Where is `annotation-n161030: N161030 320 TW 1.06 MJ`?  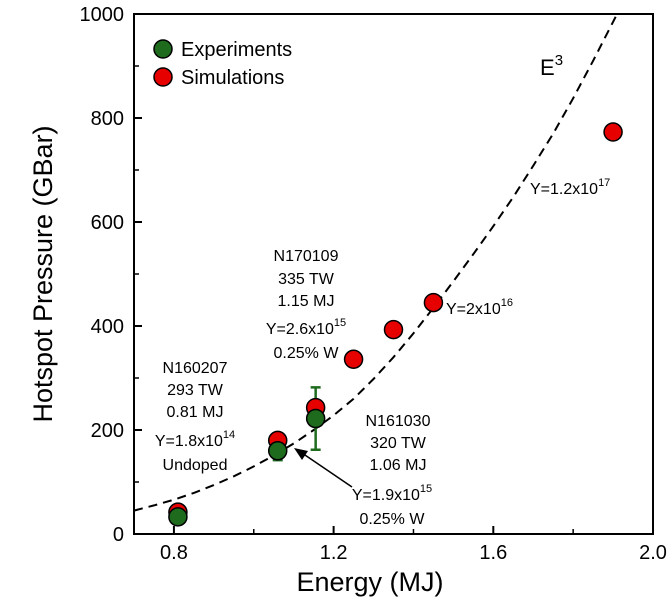 annotation-n161030: N161030 320 TW 1.06 MJ is located at coordinates (398, 443).